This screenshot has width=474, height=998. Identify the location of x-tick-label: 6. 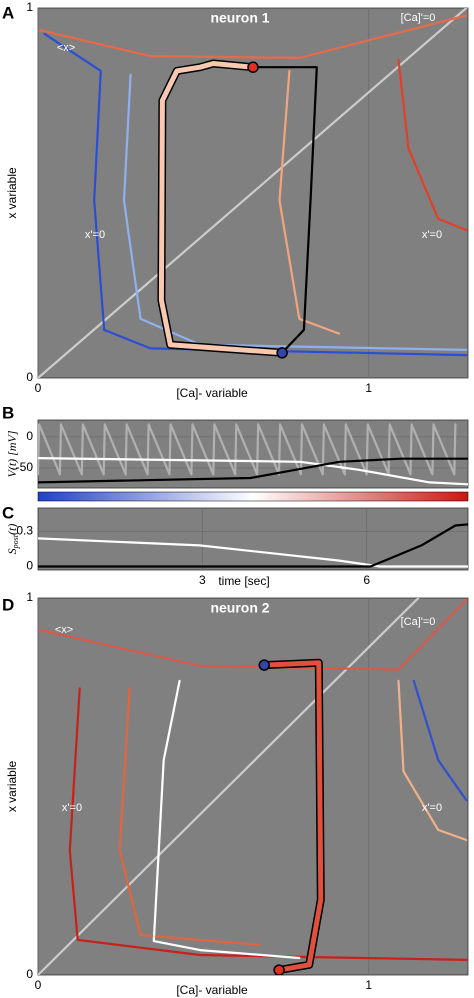
(366, 580).